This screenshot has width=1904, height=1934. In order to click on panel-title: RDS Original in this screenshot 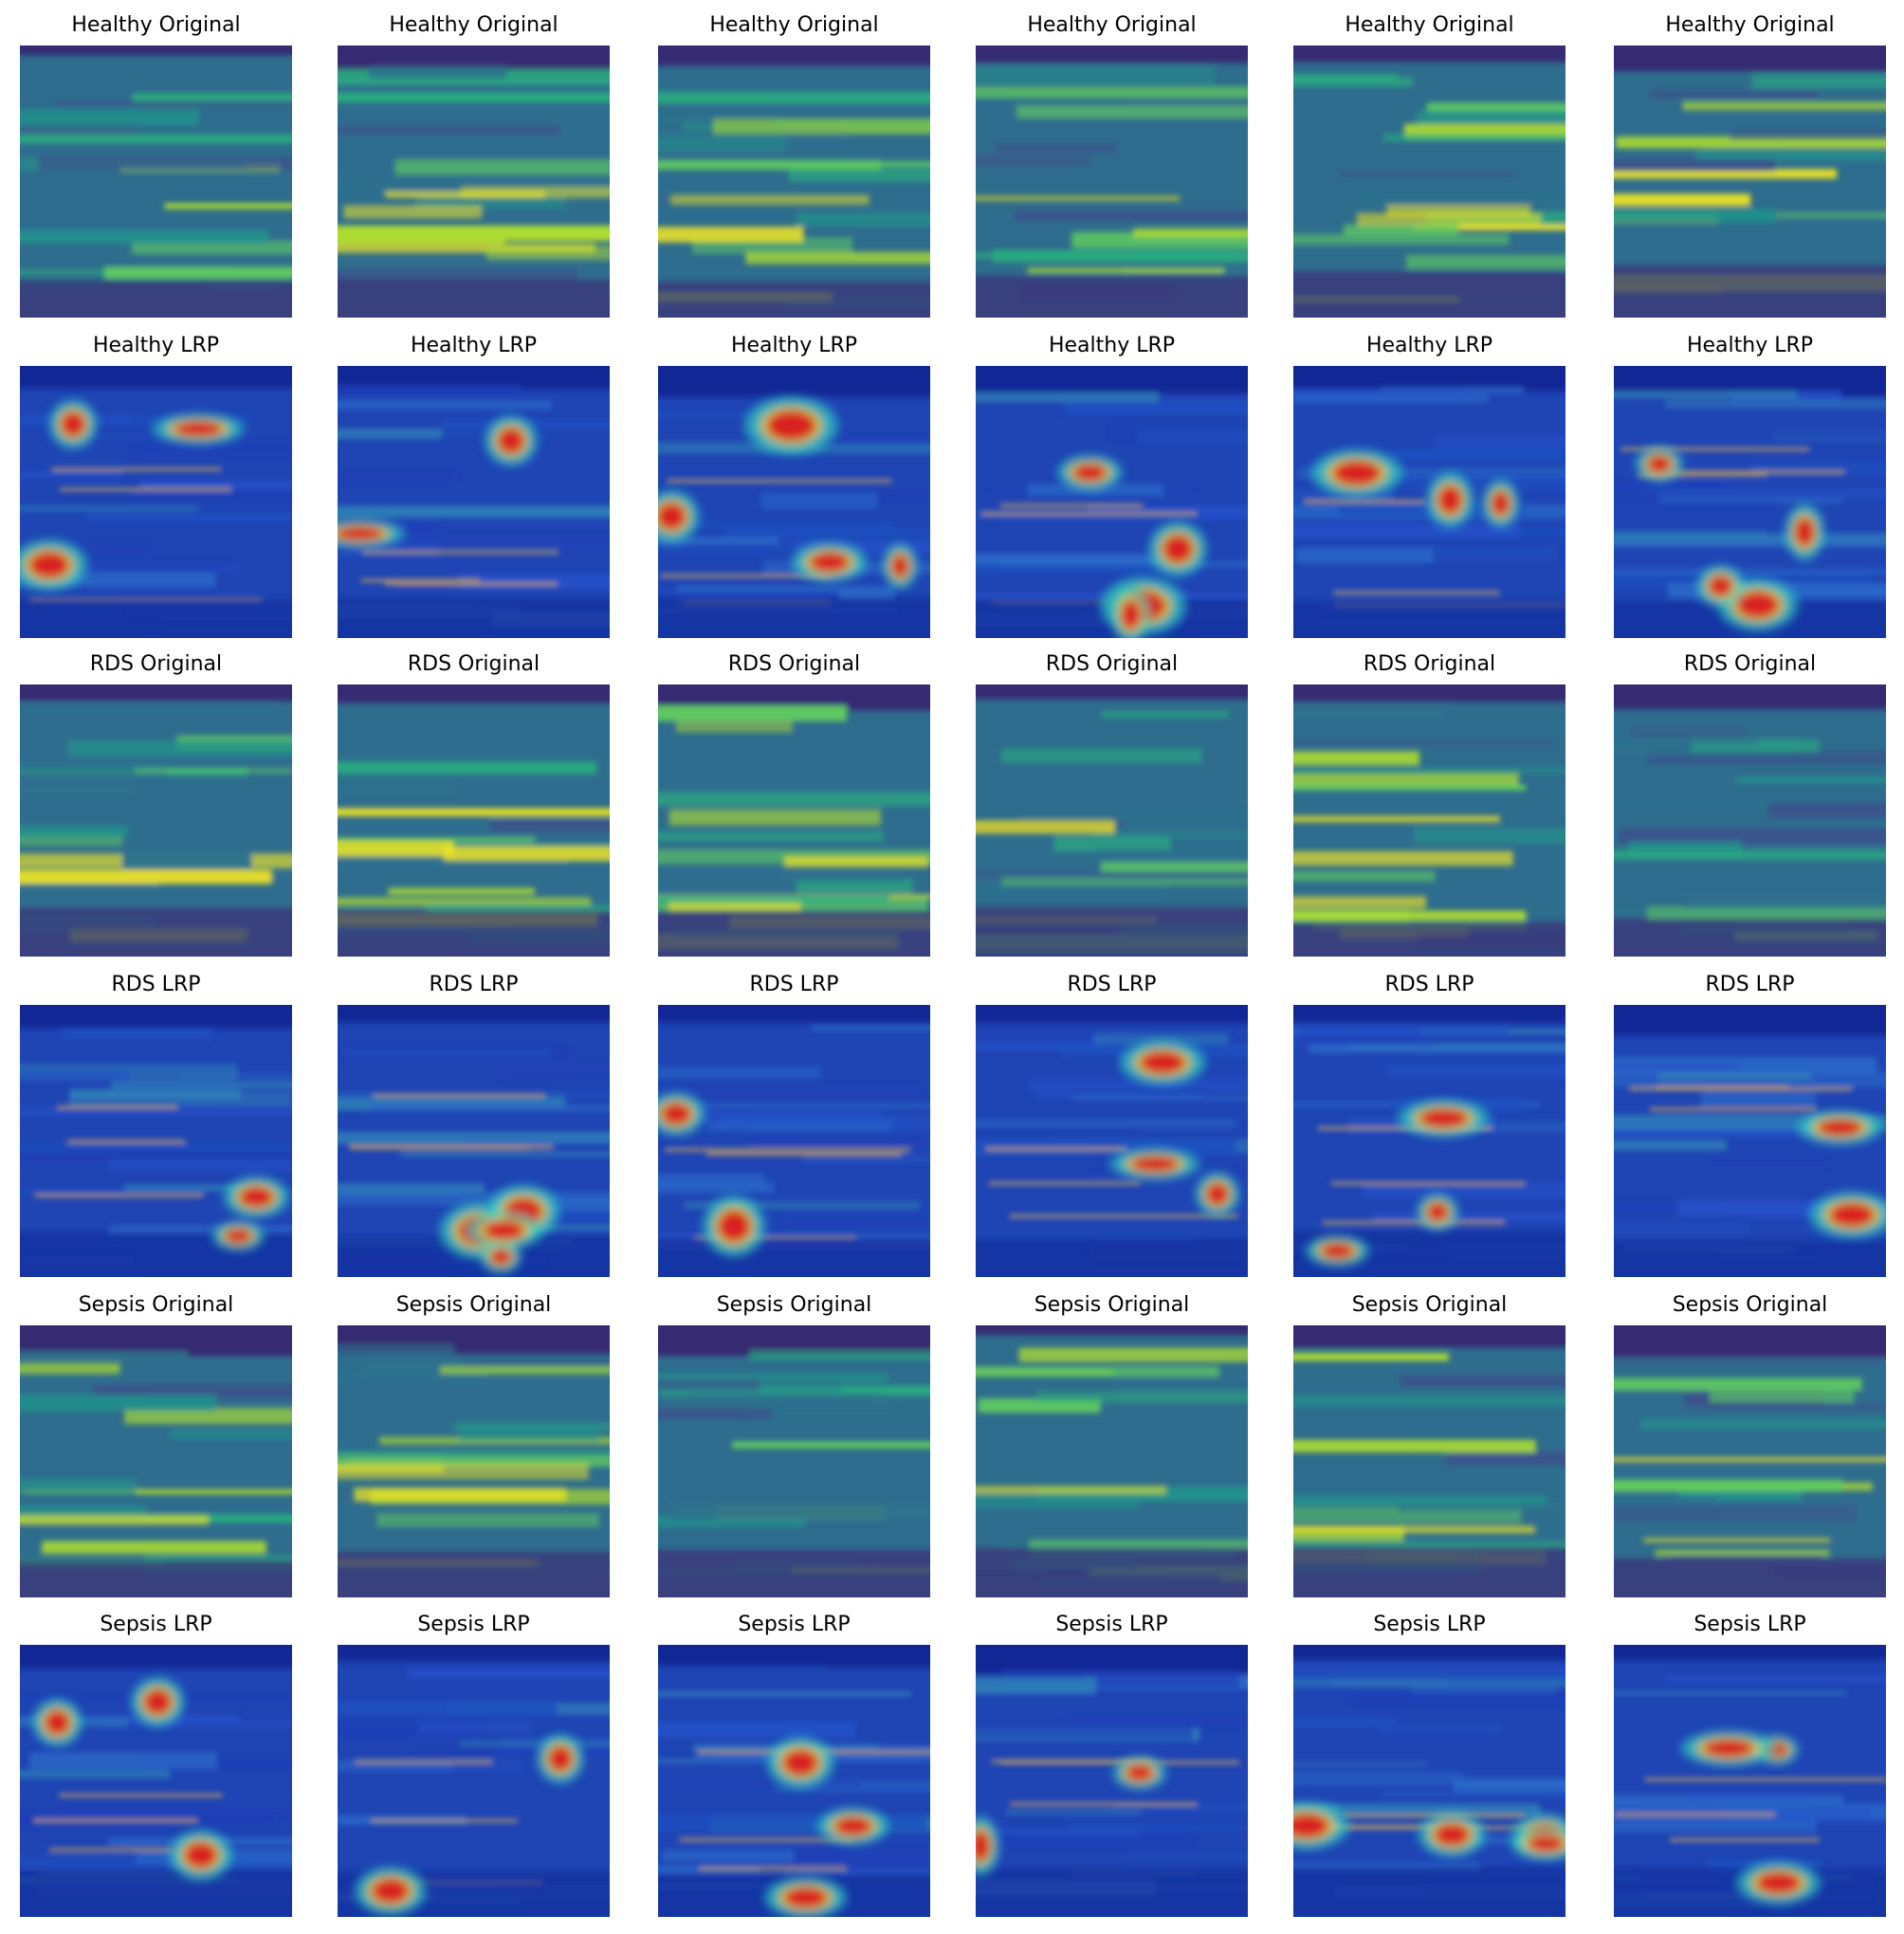, I will do `click(794, 664)`.